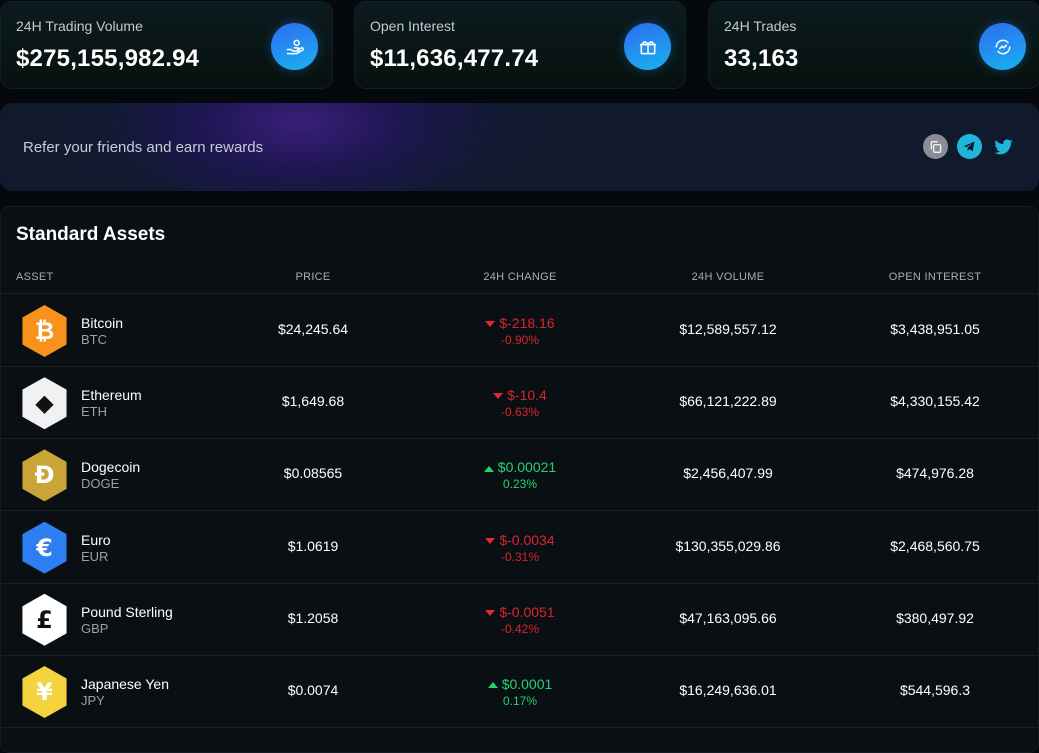 This screenshot has width=1039, height=753. What do you see at coordinates (313, 277) in the screenshot?
I see `column-header-price: PRICE` at bounding box center [313, 277].